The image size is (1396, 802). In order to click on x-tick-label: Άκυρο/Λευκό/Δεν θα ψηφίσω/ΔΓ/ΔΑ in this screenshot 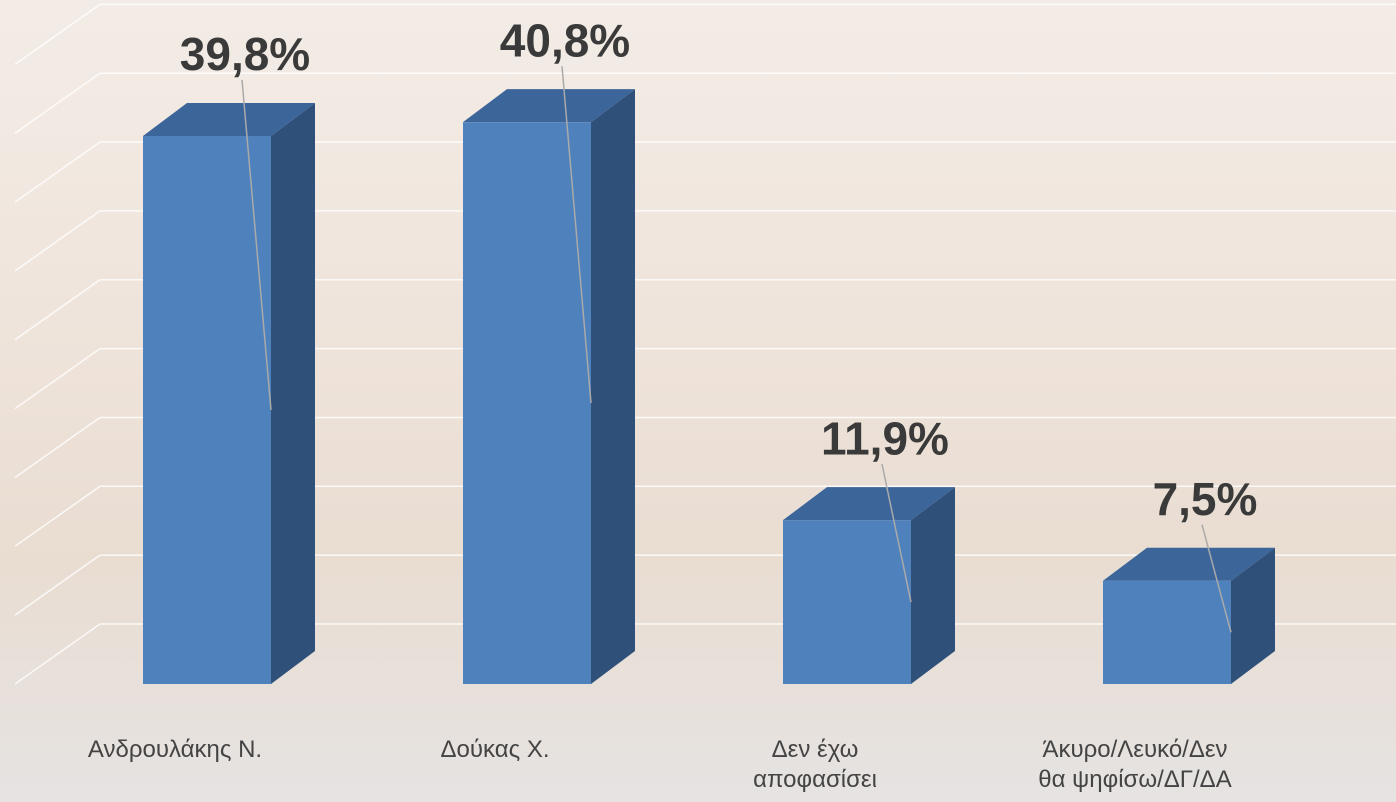, I will do `click(1135, 764)`.